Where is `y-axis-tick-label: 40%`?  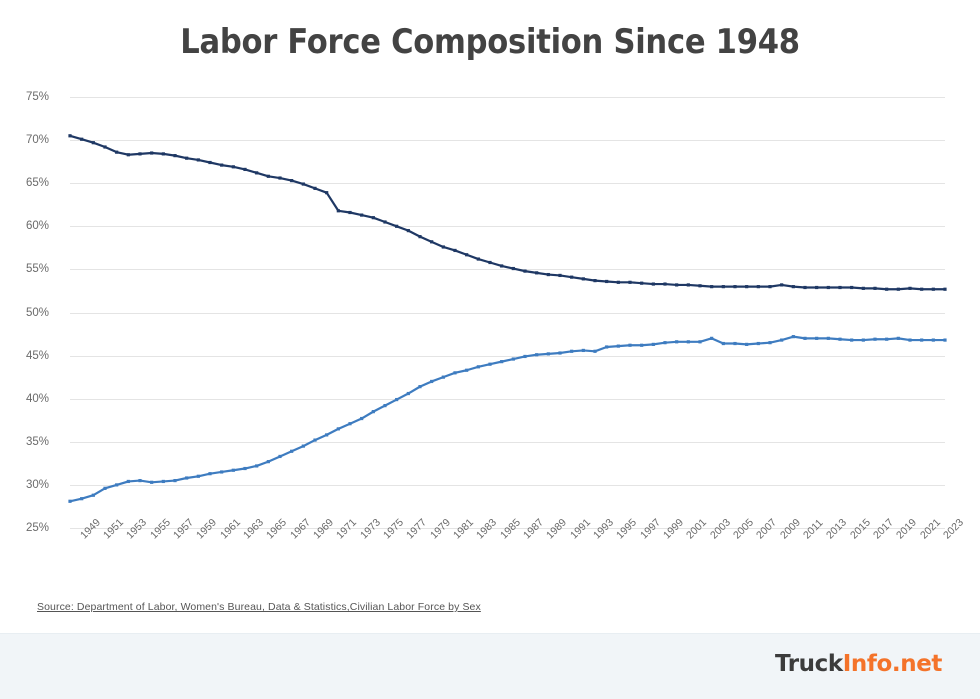
y-axis-tick-label: 40% is located at coordinates (38, 398).